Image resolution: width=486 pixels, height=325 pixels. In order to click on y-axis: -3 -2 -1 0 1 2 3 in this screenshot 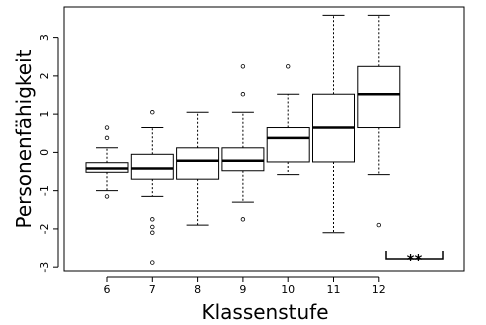, I will do `click(48, 153)`.